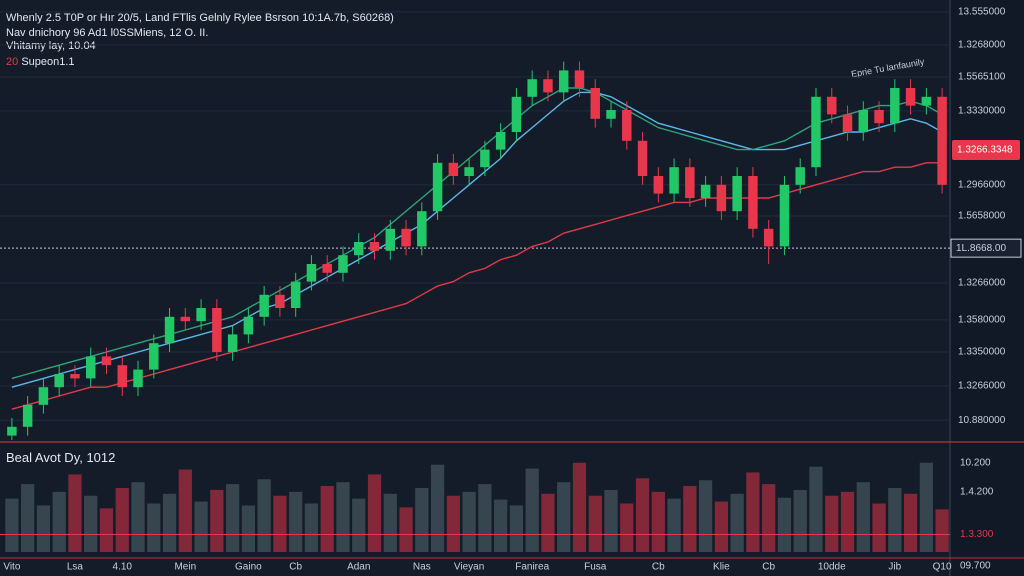 The height and width of the screenshot is (576, 1024). Describe the element at coordinates (51, 46) in the screenshot. I see `header-line: Vhitamy lay, 10.04` at that location.